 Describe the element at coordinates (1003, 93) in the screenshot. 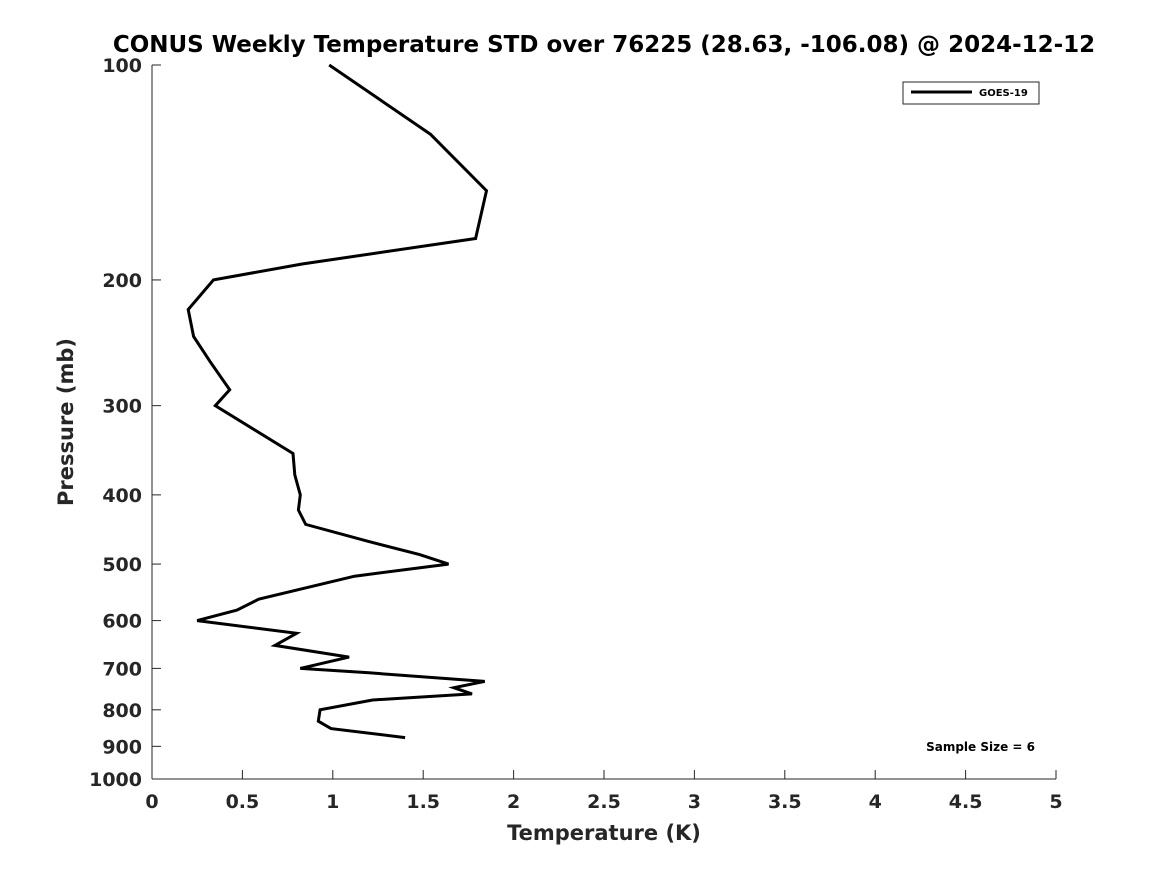

I see `legend-entry-label: GOES-19` at that location.